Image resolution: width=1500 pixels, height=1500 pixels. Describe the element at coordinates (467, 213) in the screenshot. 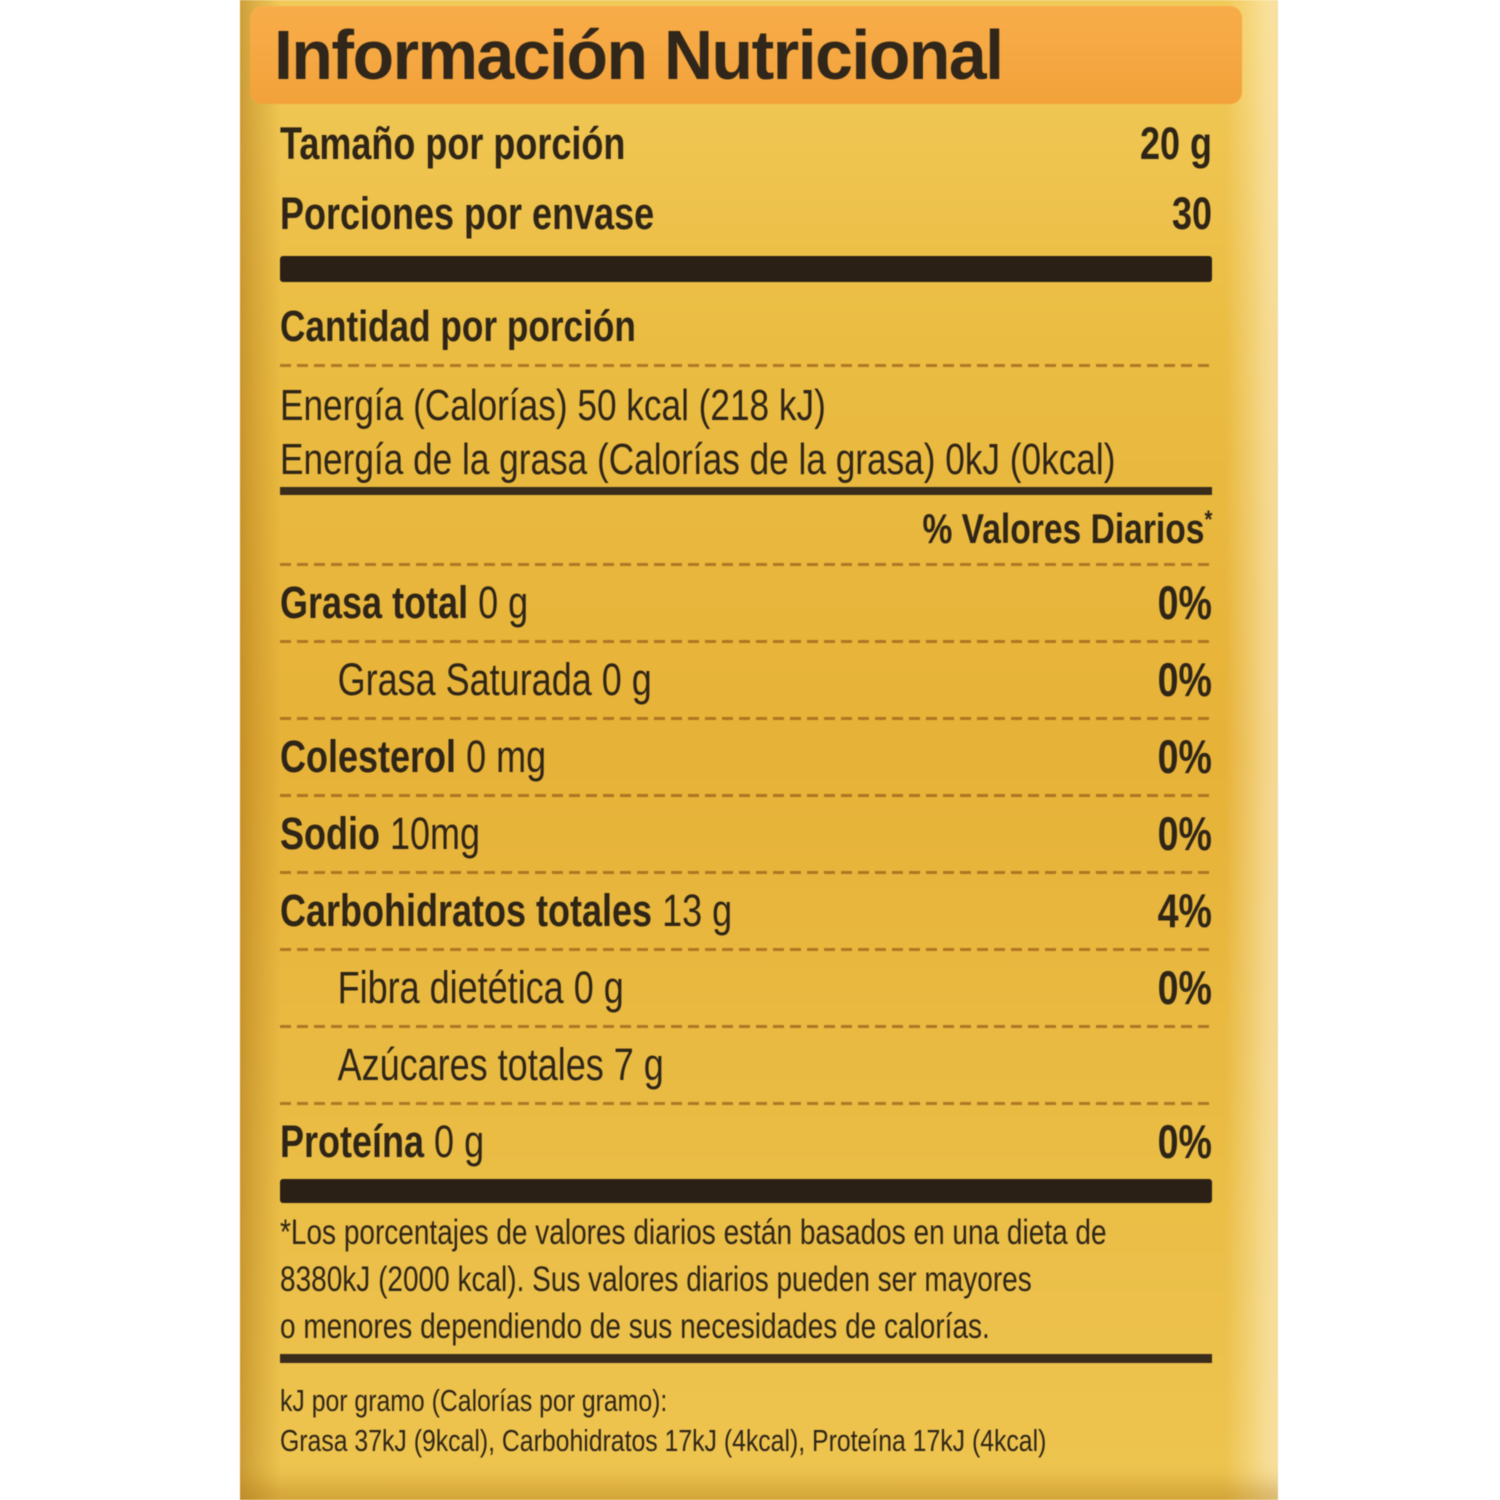

I see `servings-per-container-label: Porciones por envase` at that location.